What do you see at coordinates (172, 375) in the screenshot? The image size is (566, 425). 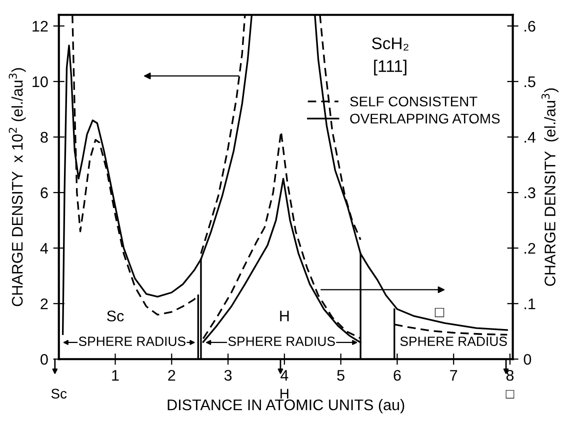 I see `x-tick-label: 2` at bounding box center [172, 375].